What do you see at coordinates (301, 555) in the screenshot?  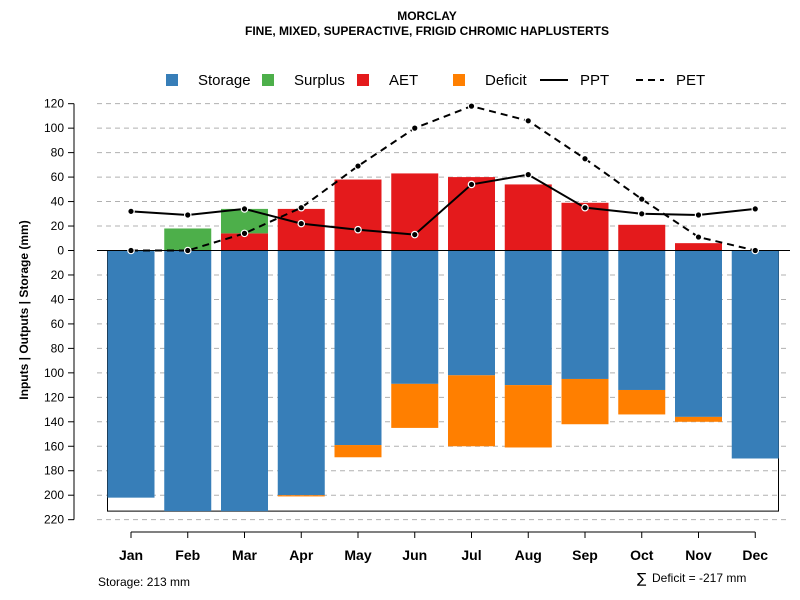 I see `x-tick-label-apr: Apr` at bounding box center [301, 555].